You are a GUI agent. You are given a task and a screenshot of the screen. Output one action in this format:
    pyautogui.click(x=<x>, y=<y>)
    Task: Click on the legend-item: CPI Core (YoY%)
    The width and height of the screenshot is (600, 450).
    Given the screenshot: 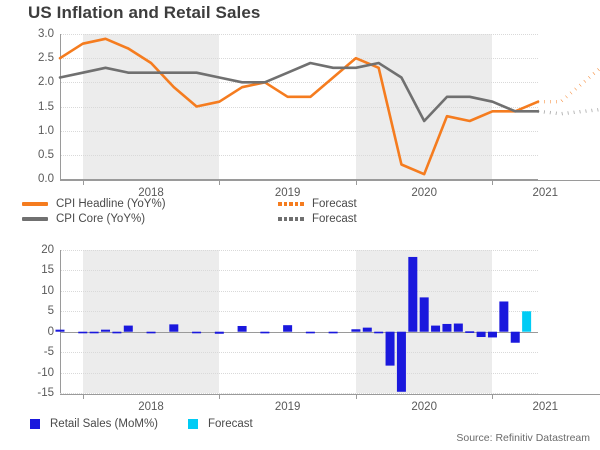 What is the action you would take?
    pyautogui.click(x=94, y=219)
    